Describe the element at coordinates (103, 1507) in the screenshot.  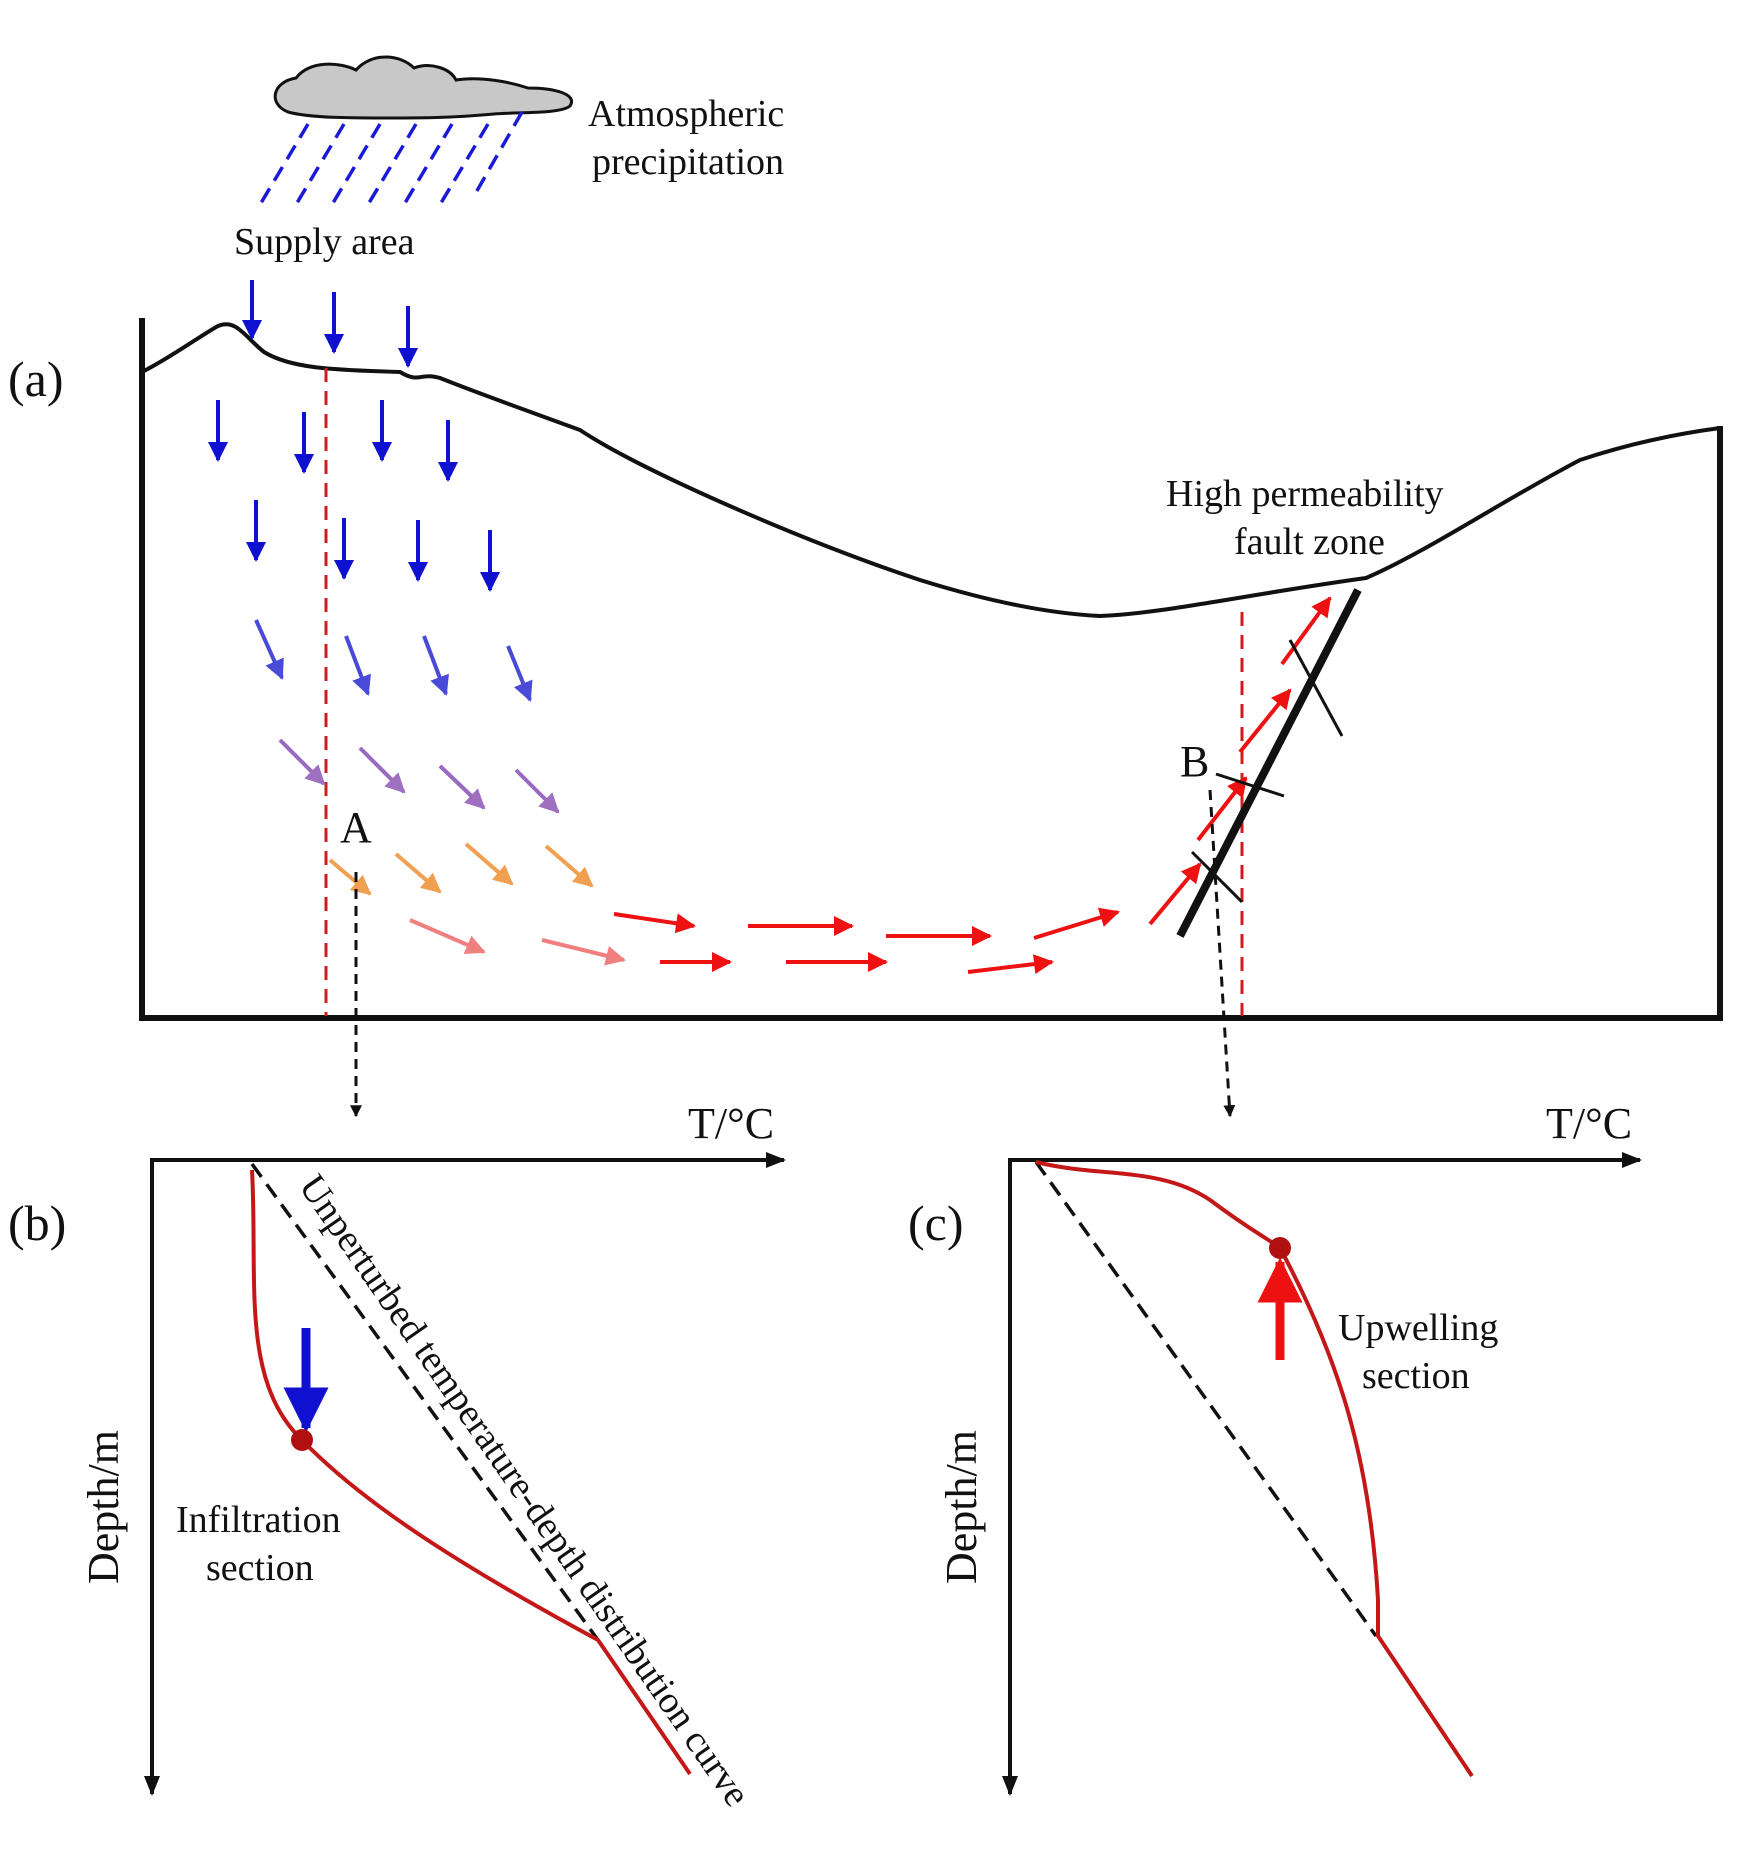
I see `b-y-axis-label: Depth/m` at that location.